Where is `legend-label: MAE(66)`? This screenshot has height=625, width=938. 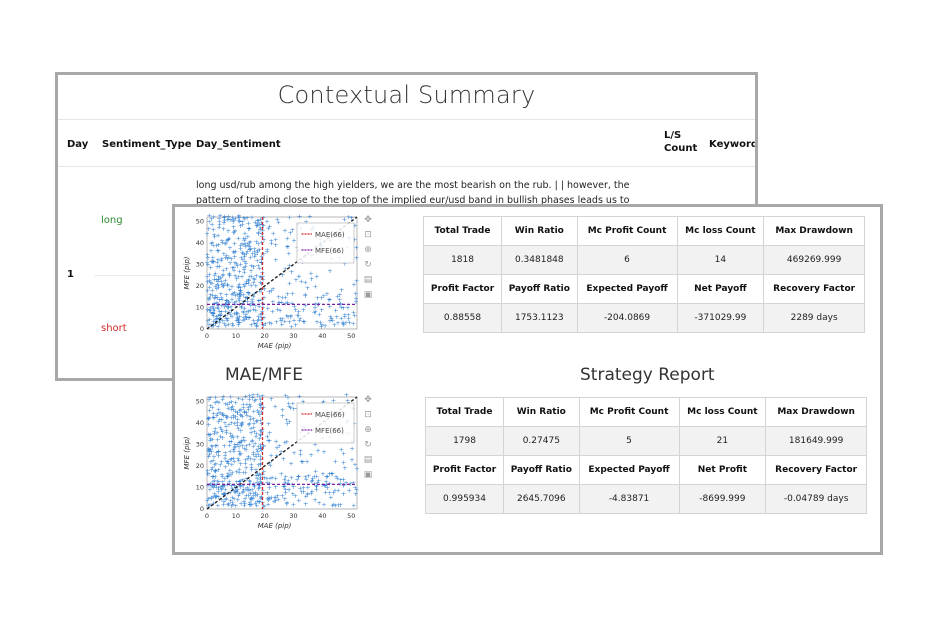
legend-label: MAE(66) is located at coordinates (330, 235).